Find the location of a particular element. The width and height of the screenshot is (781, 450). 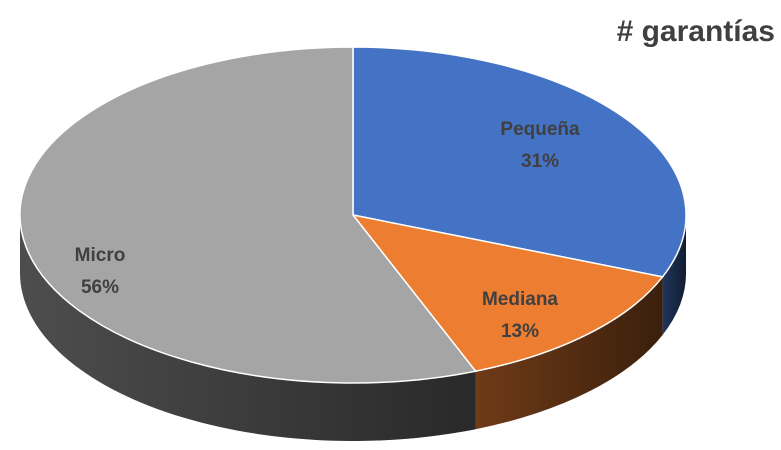

slice-value-label: 13% is located at coordinates (520, 331).